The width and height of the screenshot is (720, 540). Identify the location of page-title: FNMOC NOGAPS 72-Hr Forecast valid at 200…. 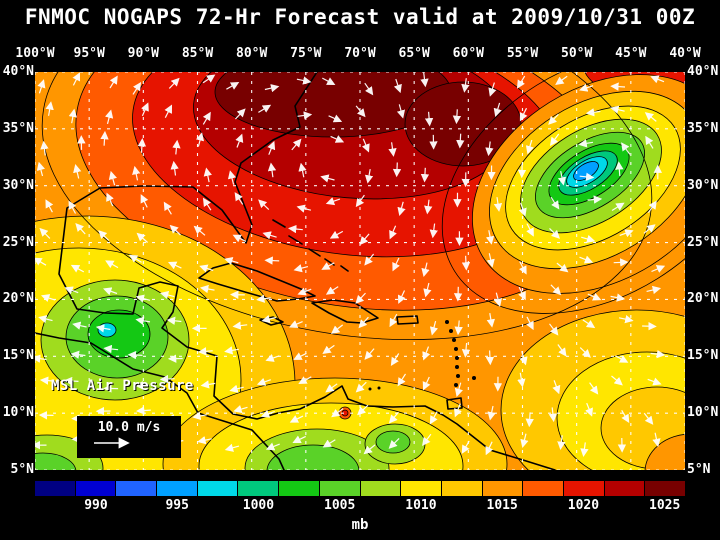
(360, 17).